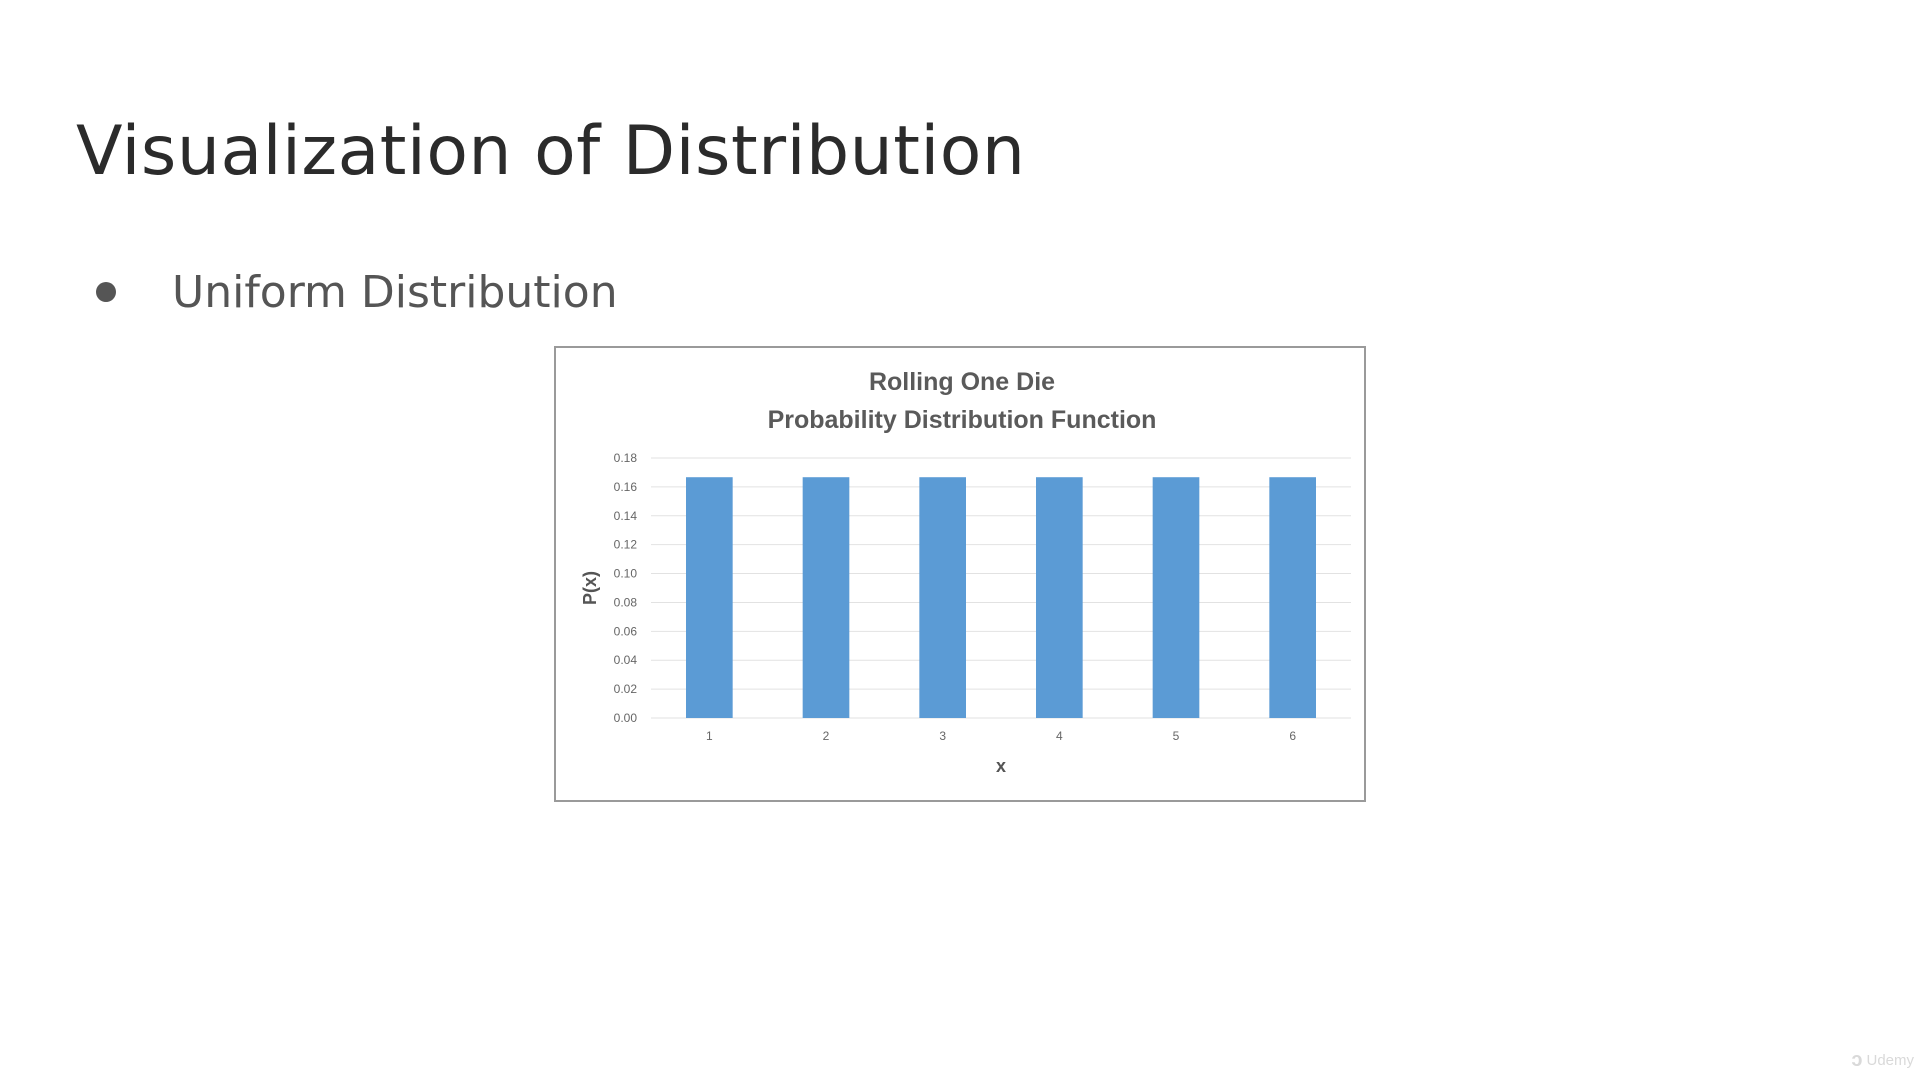 This screenshot has height=1080, width=1920. Describe the element at coordinates (626, 689) in the screenshot. I see `y-tick-label: 0.02` at that location.